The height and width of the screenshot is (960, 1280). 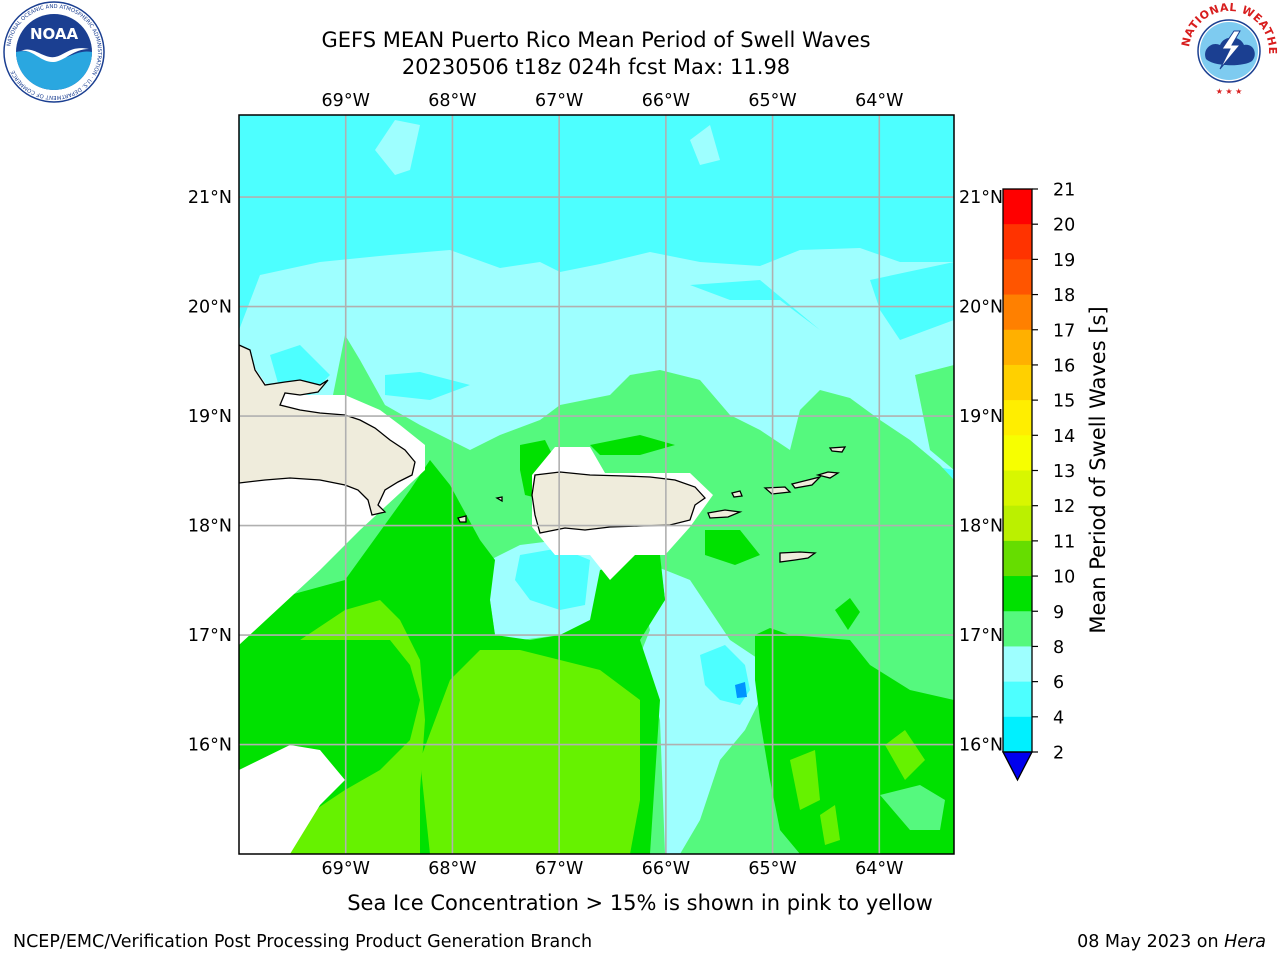 What do you see at coordinates (210, 527) in the screenshot?
I see `left-lat-label: 18°N` at bounding box center [210, 527].